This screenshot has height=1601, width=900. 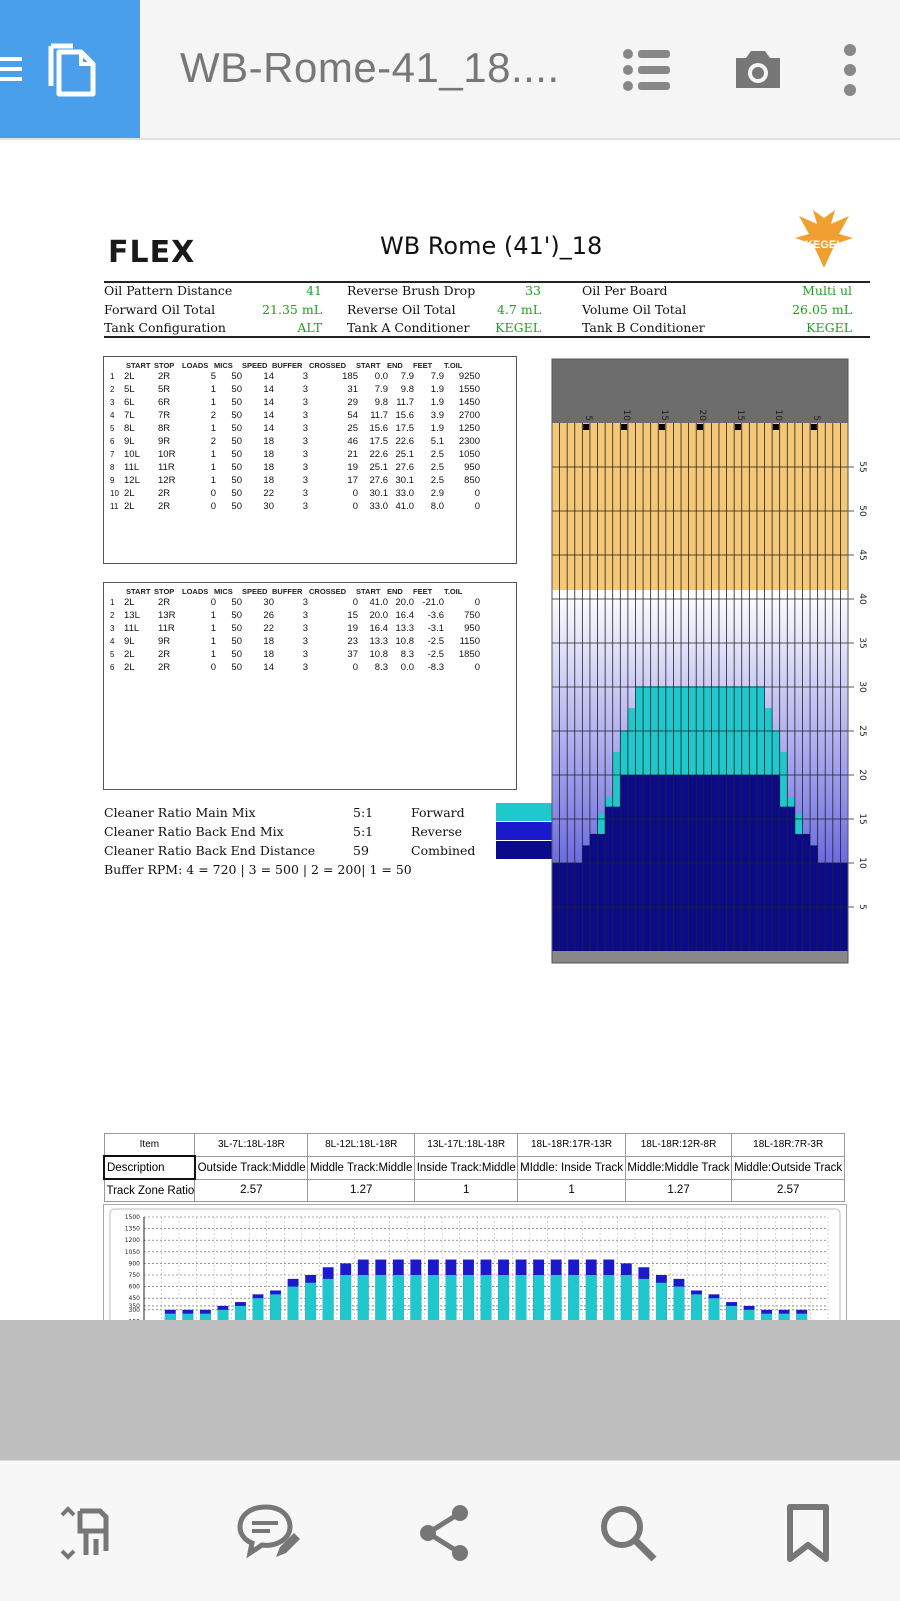 What do you see at coordinates (472, 615) in the screenshot?
I see `table-cell: 750` at bounding box center [472, 615].